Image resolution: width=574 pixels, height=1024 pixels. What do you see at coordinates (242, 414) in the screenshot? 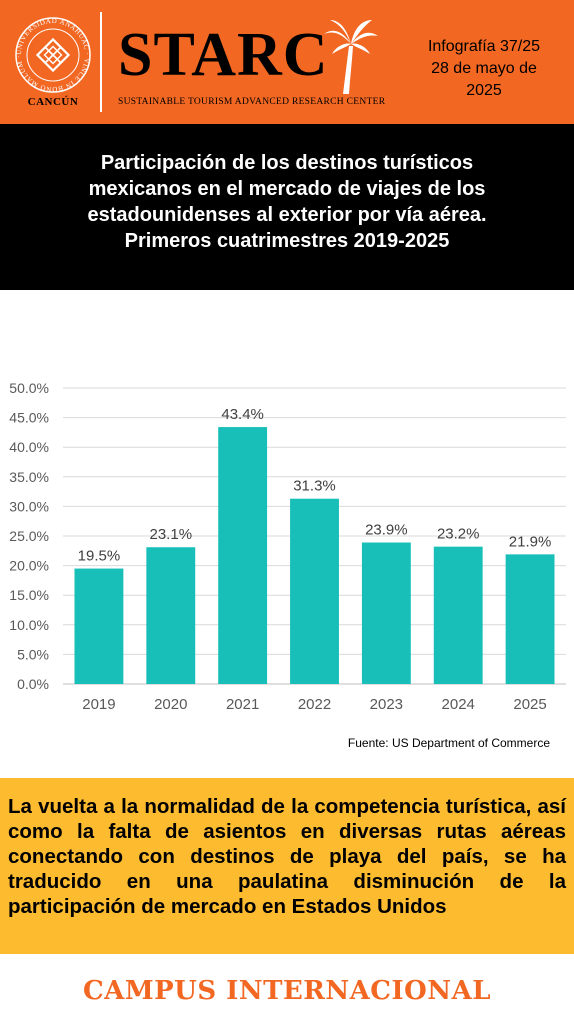
I see `data-label-2021: 43.4%` at bounding box center [242, 414].